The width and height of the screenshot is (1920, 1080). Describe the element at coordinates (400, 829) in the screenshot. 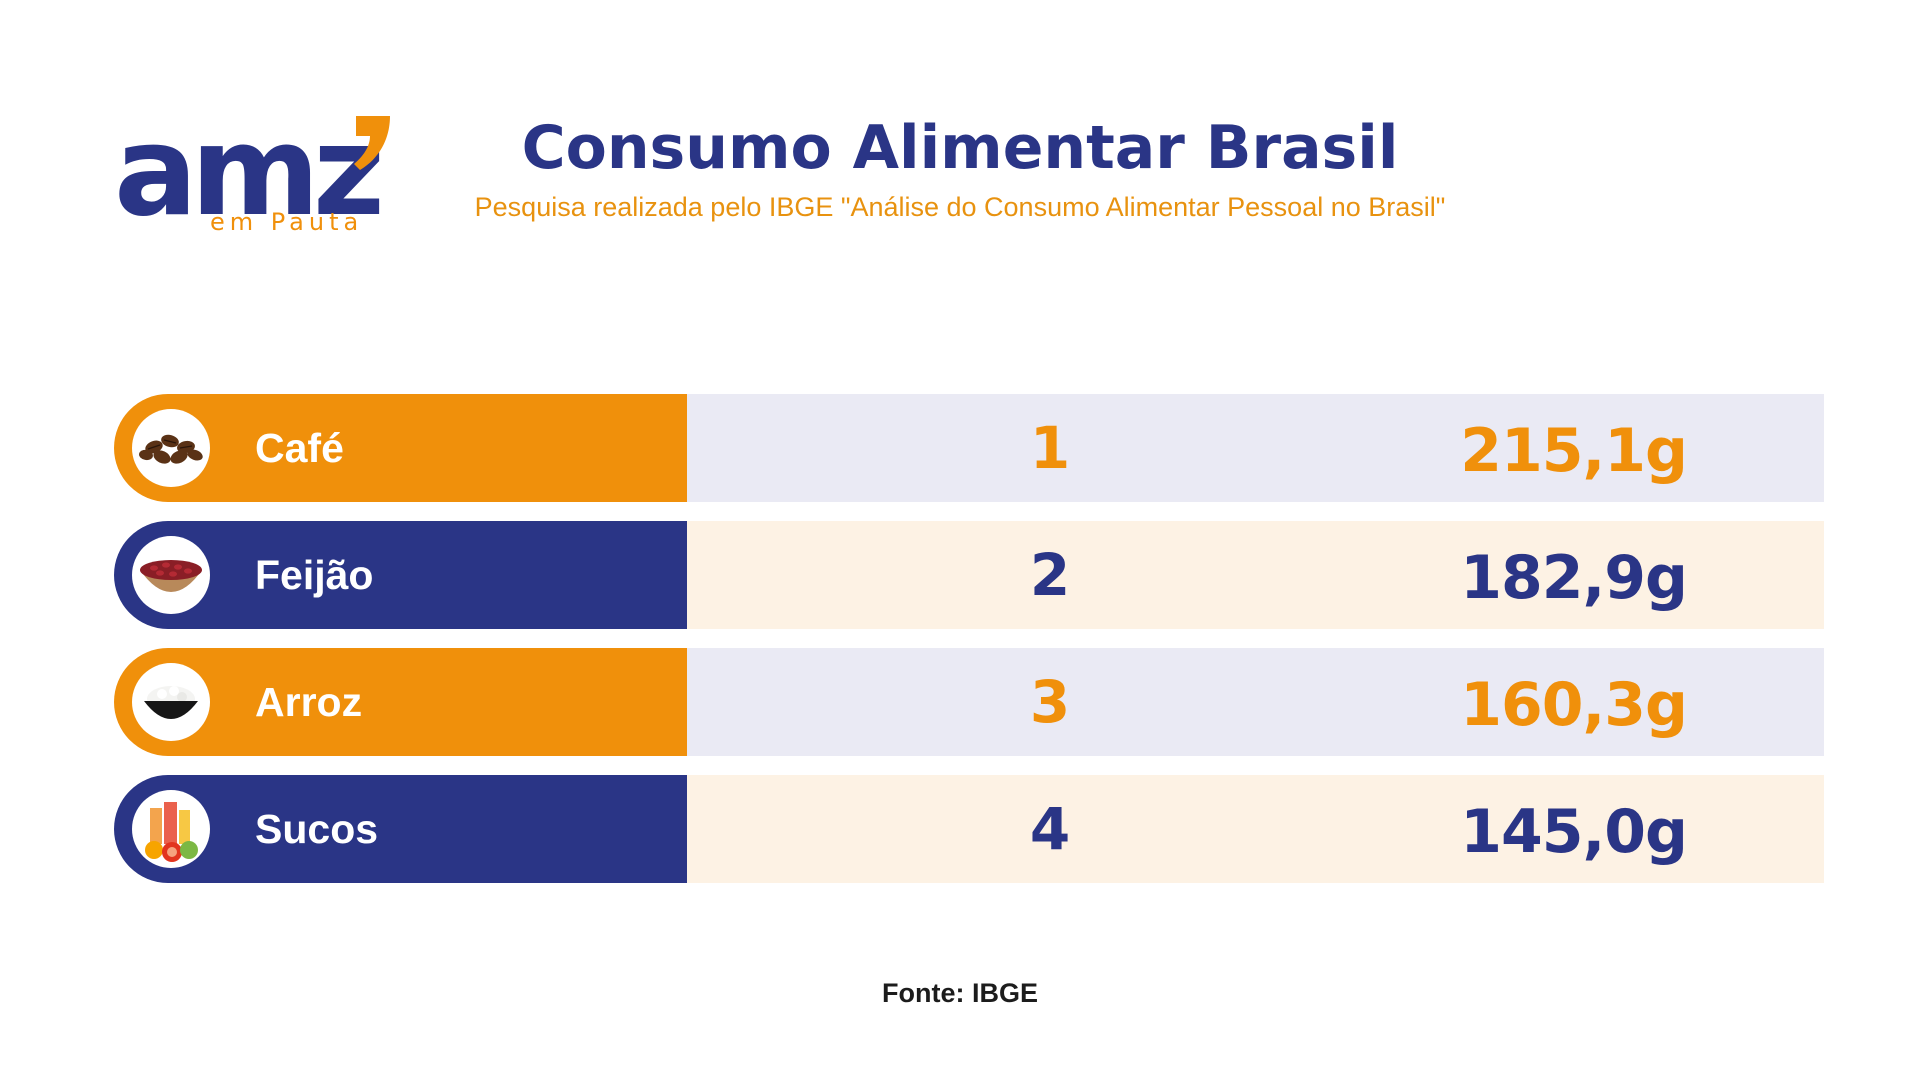

I see `row-label-band: Sucos` at that location.